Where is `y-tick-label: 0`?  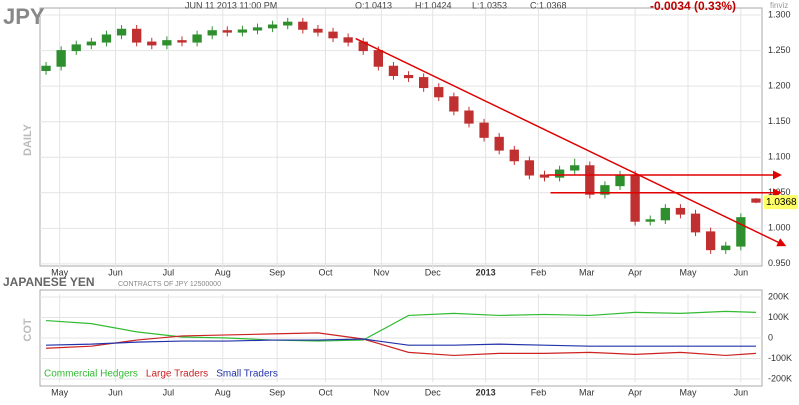
y-tick-label: 0 is located at coordinates (770, 337).